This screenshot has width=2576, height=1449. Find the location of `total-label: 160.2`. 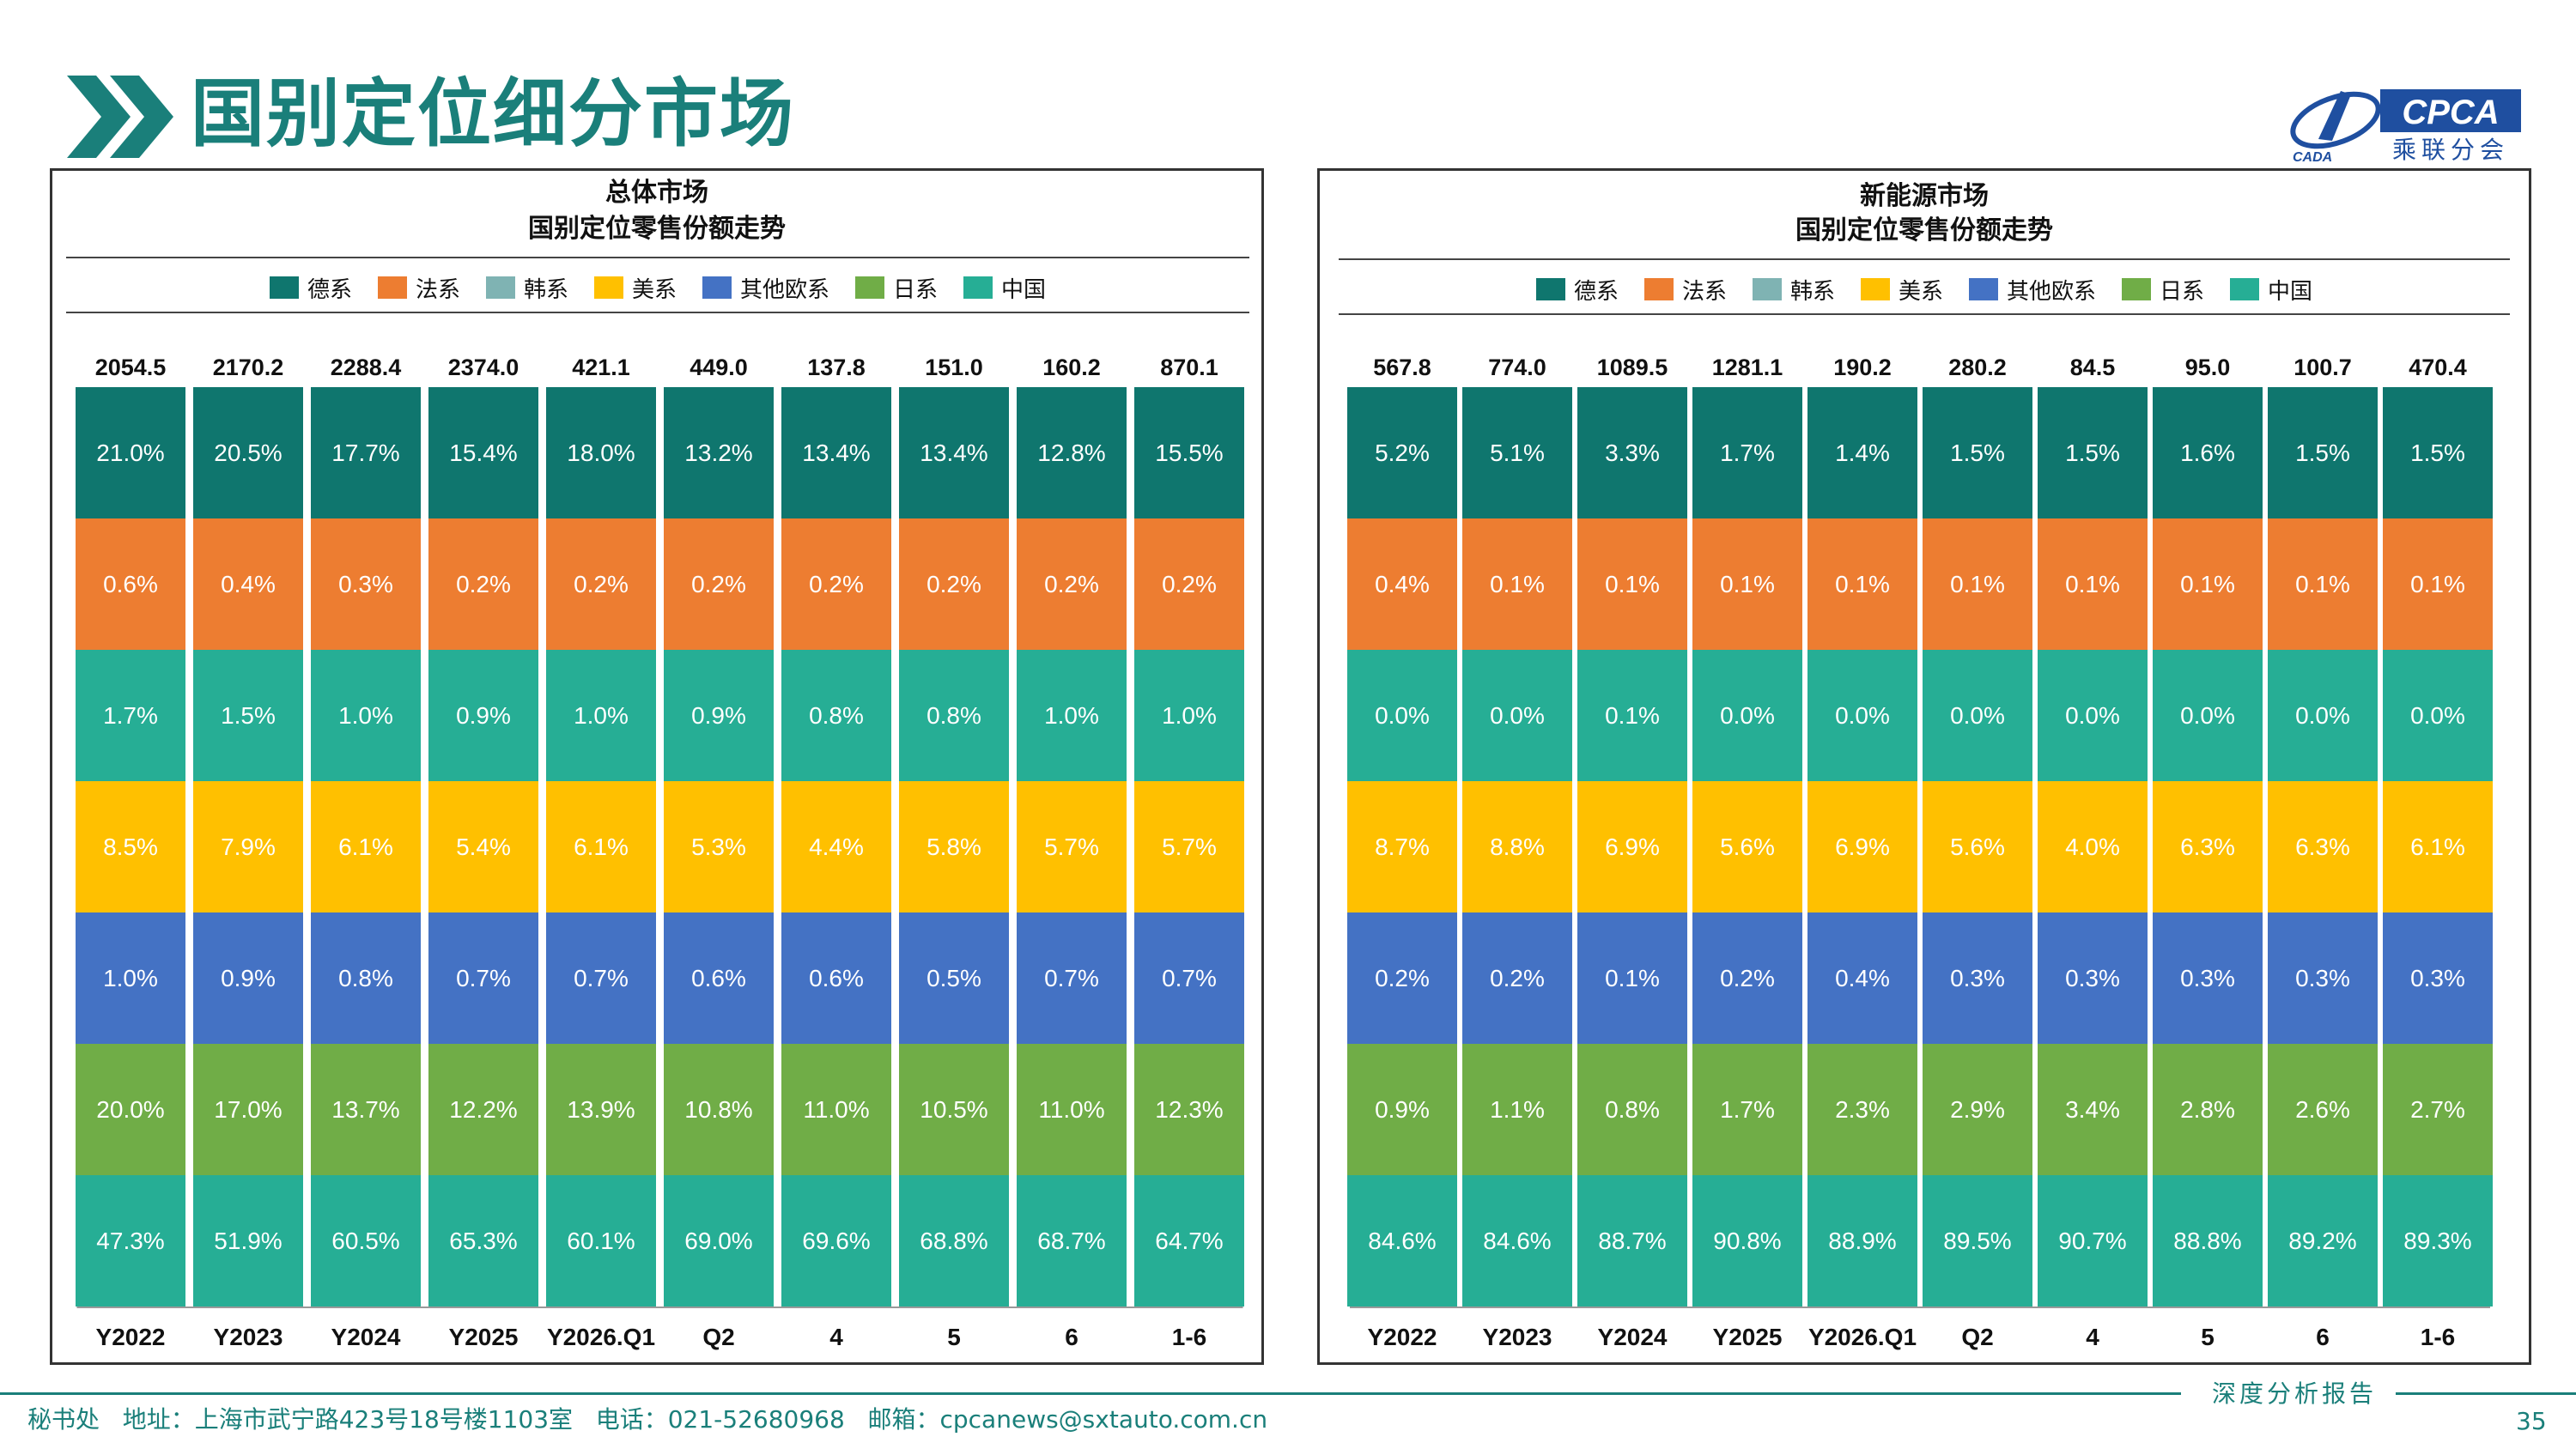

total-label: 160.2 is located at coordinates (1071, 367).